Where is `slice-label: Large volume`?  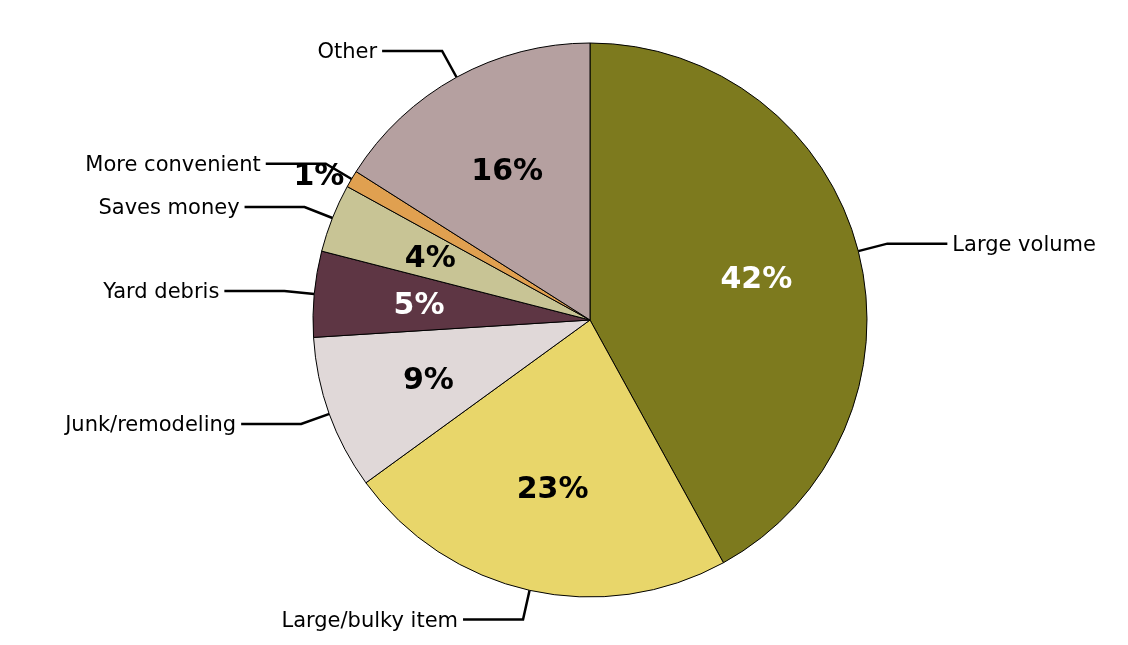 slice-label: Large volume is located at coordinates (1024, 243).